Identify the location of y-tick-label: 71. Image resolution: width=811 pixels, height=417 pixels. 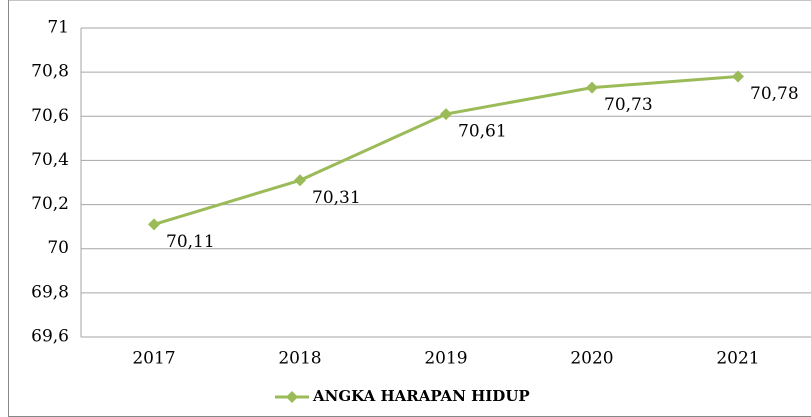
(58, 28).